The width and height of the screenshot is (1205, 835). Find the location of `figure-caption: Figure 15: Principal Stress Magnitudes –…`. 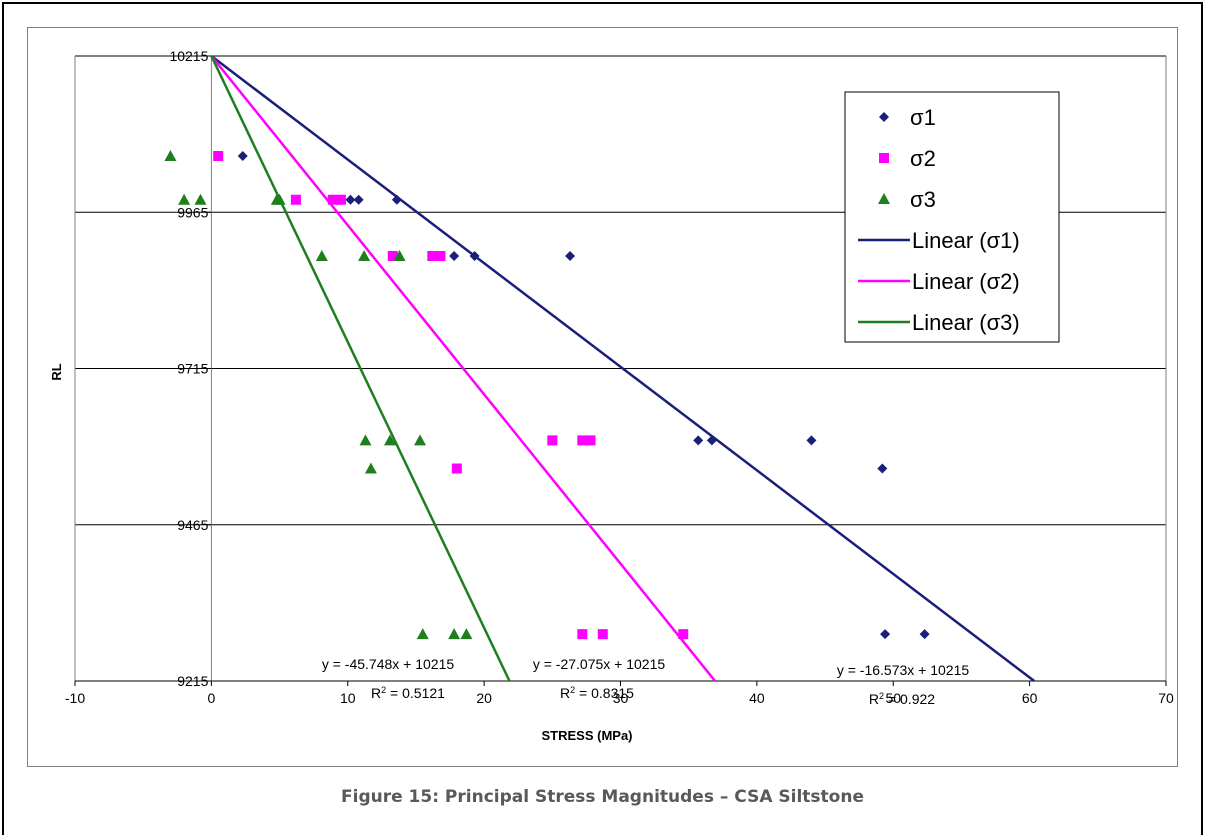

figure-caption: Figure 15: Principal Stress Magnitudes –… is located at coordinates (602, 797).